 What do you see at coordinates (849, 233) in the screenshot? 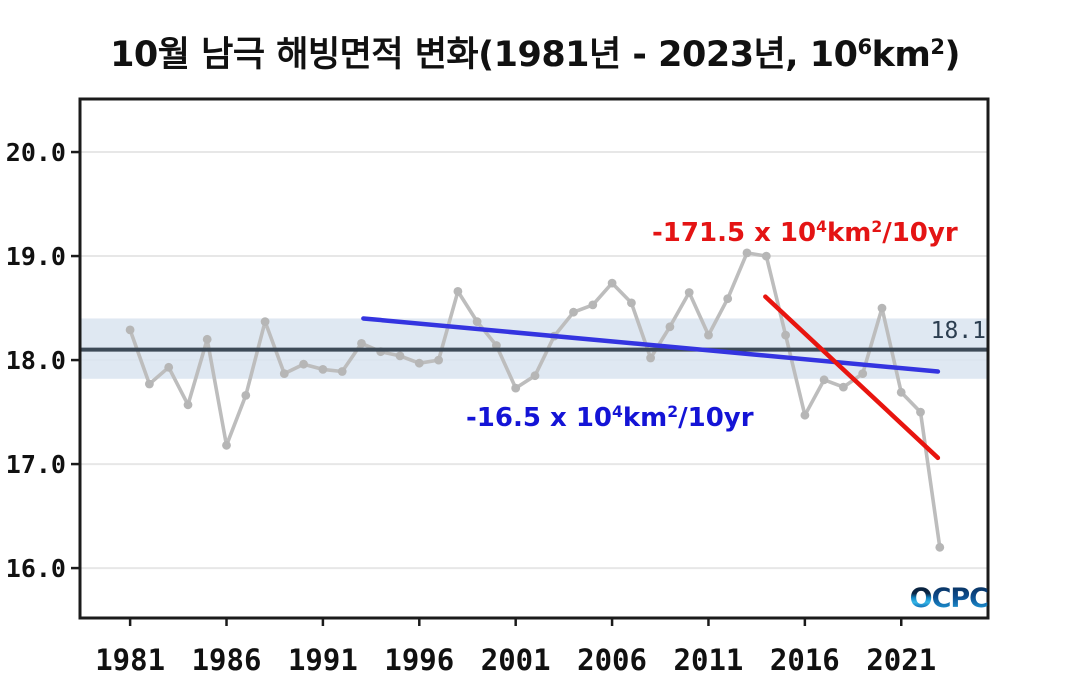
I see `red-unit: km` at bounding box center [849, 233].